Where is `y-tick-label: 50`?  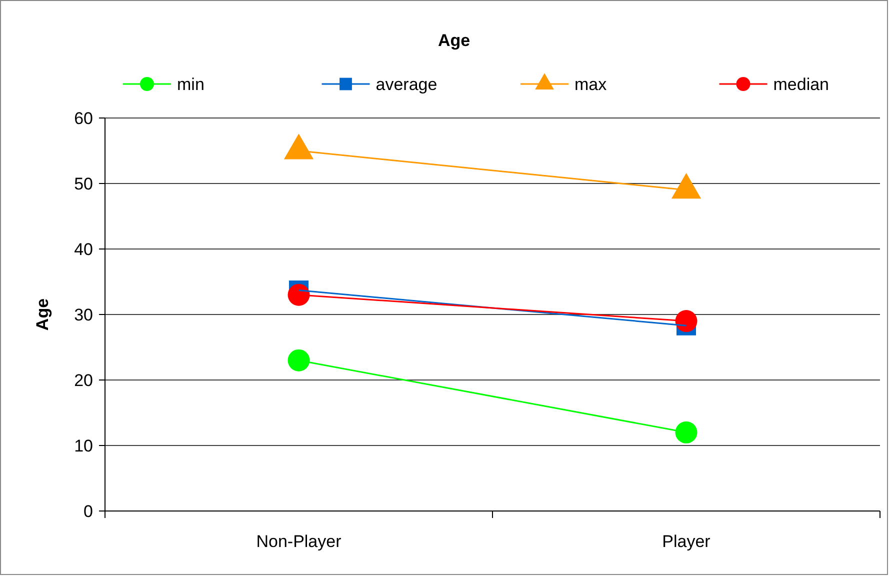
y-tick-label: 50 is located at coordinates (83, 184).